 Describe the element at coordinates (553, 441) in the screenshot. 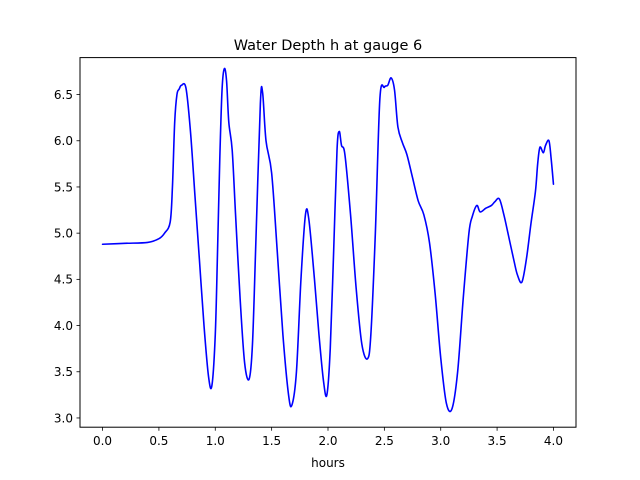

I see `x-tick-label: 4.0` at that location.